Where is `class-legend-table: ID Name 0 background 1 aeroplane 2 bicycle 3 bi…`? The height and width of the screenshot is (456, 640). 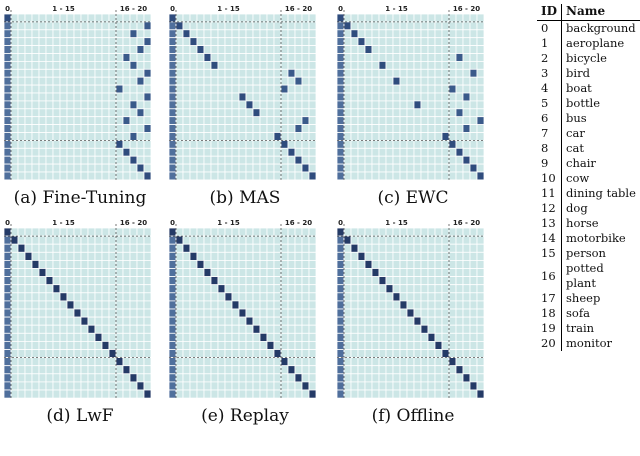 class-legend-table: ID Name 0 background 1 aeroplane 2 bicycle 3 bi… is located at coordinates (588, 177).